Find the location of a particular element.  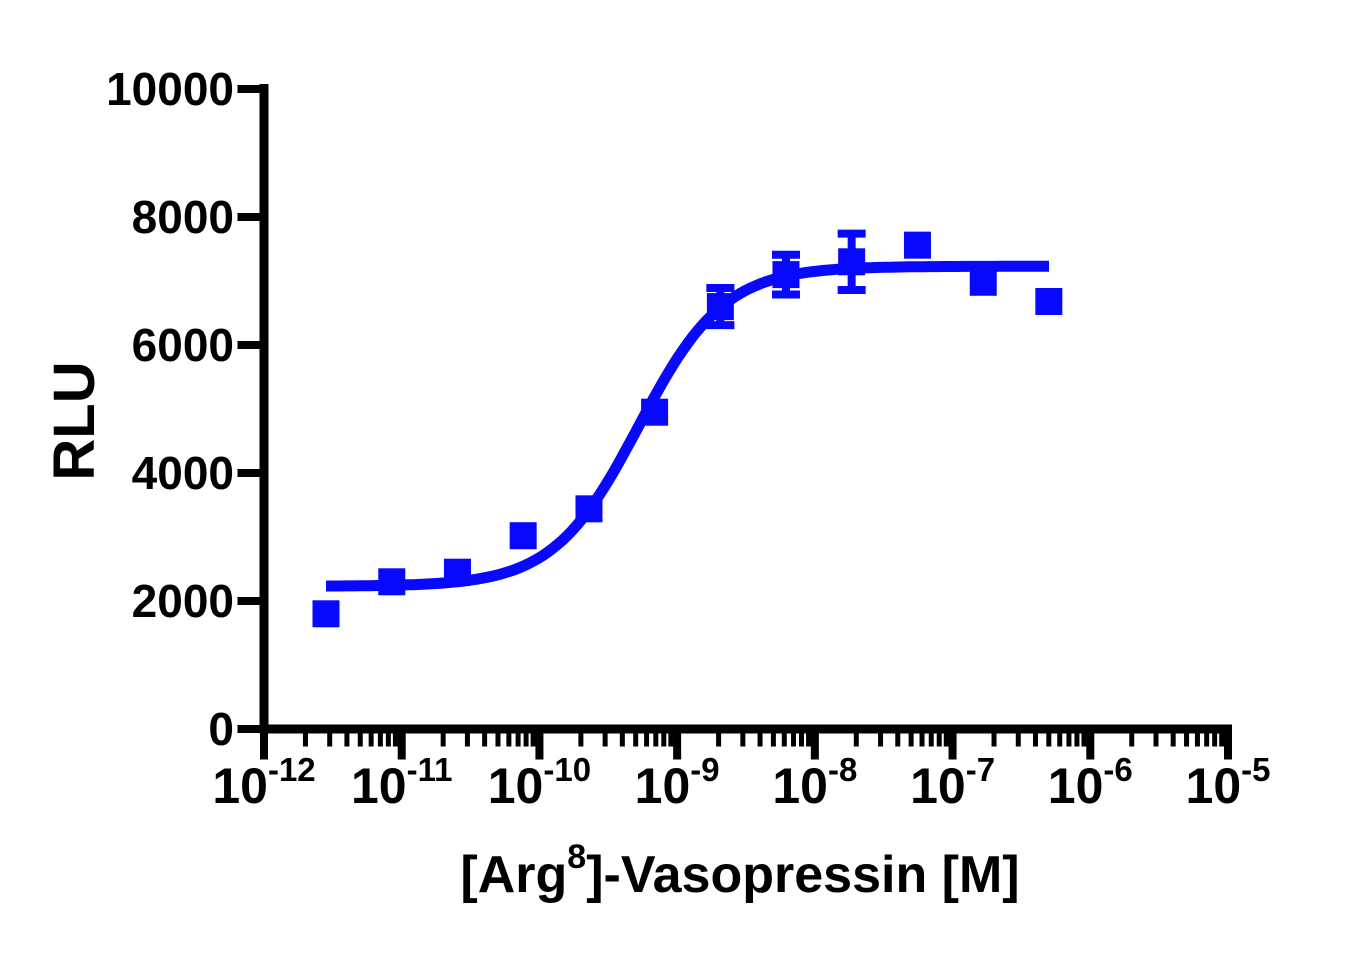

x-axis-title: [Arg8]-Vasopressin [M] is located at coordinates (739, 871).